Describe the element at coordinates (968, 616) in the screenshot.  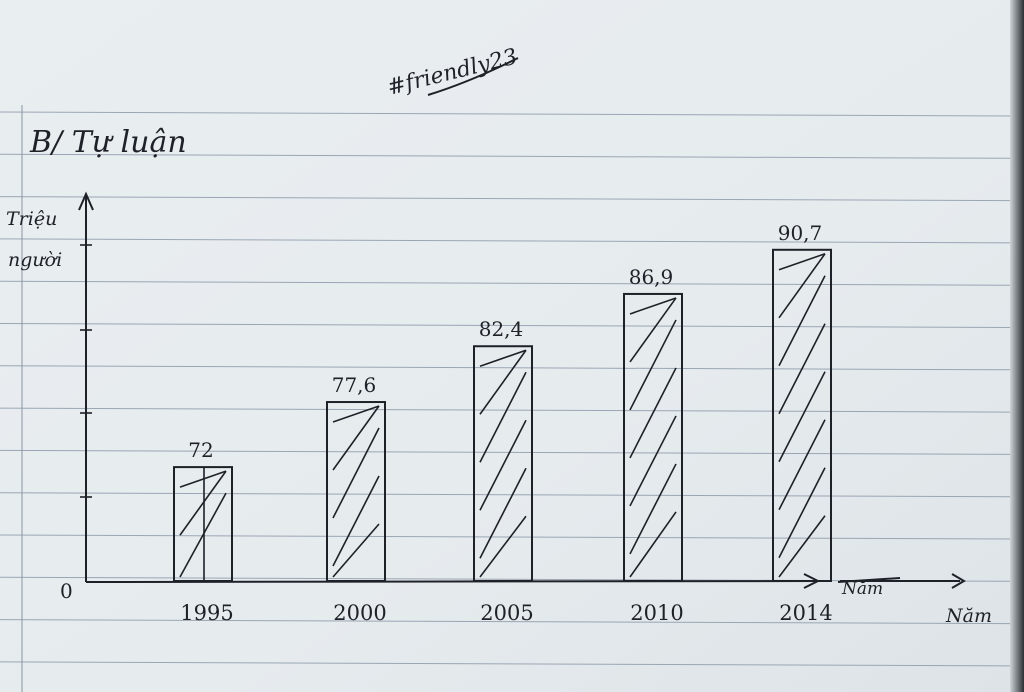
I see `x-axis-label: Năm` at that location.